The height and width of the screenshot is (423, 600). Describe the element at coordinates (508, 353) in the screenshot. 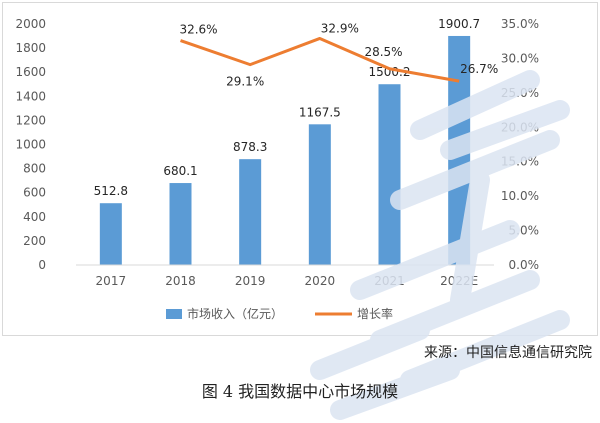

I see `source-note: 来源：中国信息通信研究院` at that location.